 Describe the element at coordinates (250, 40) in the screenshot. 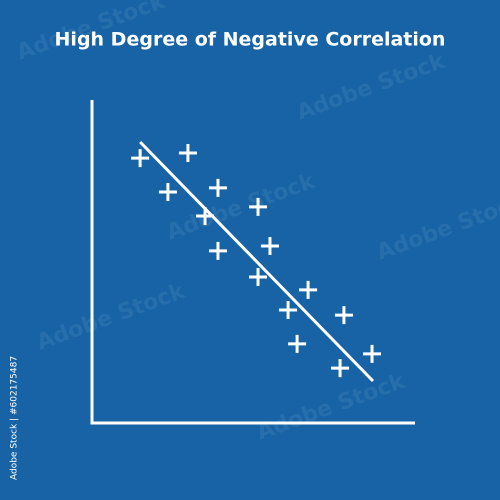

I see `chart-title: High Degree of Negative Correlation` at that location.